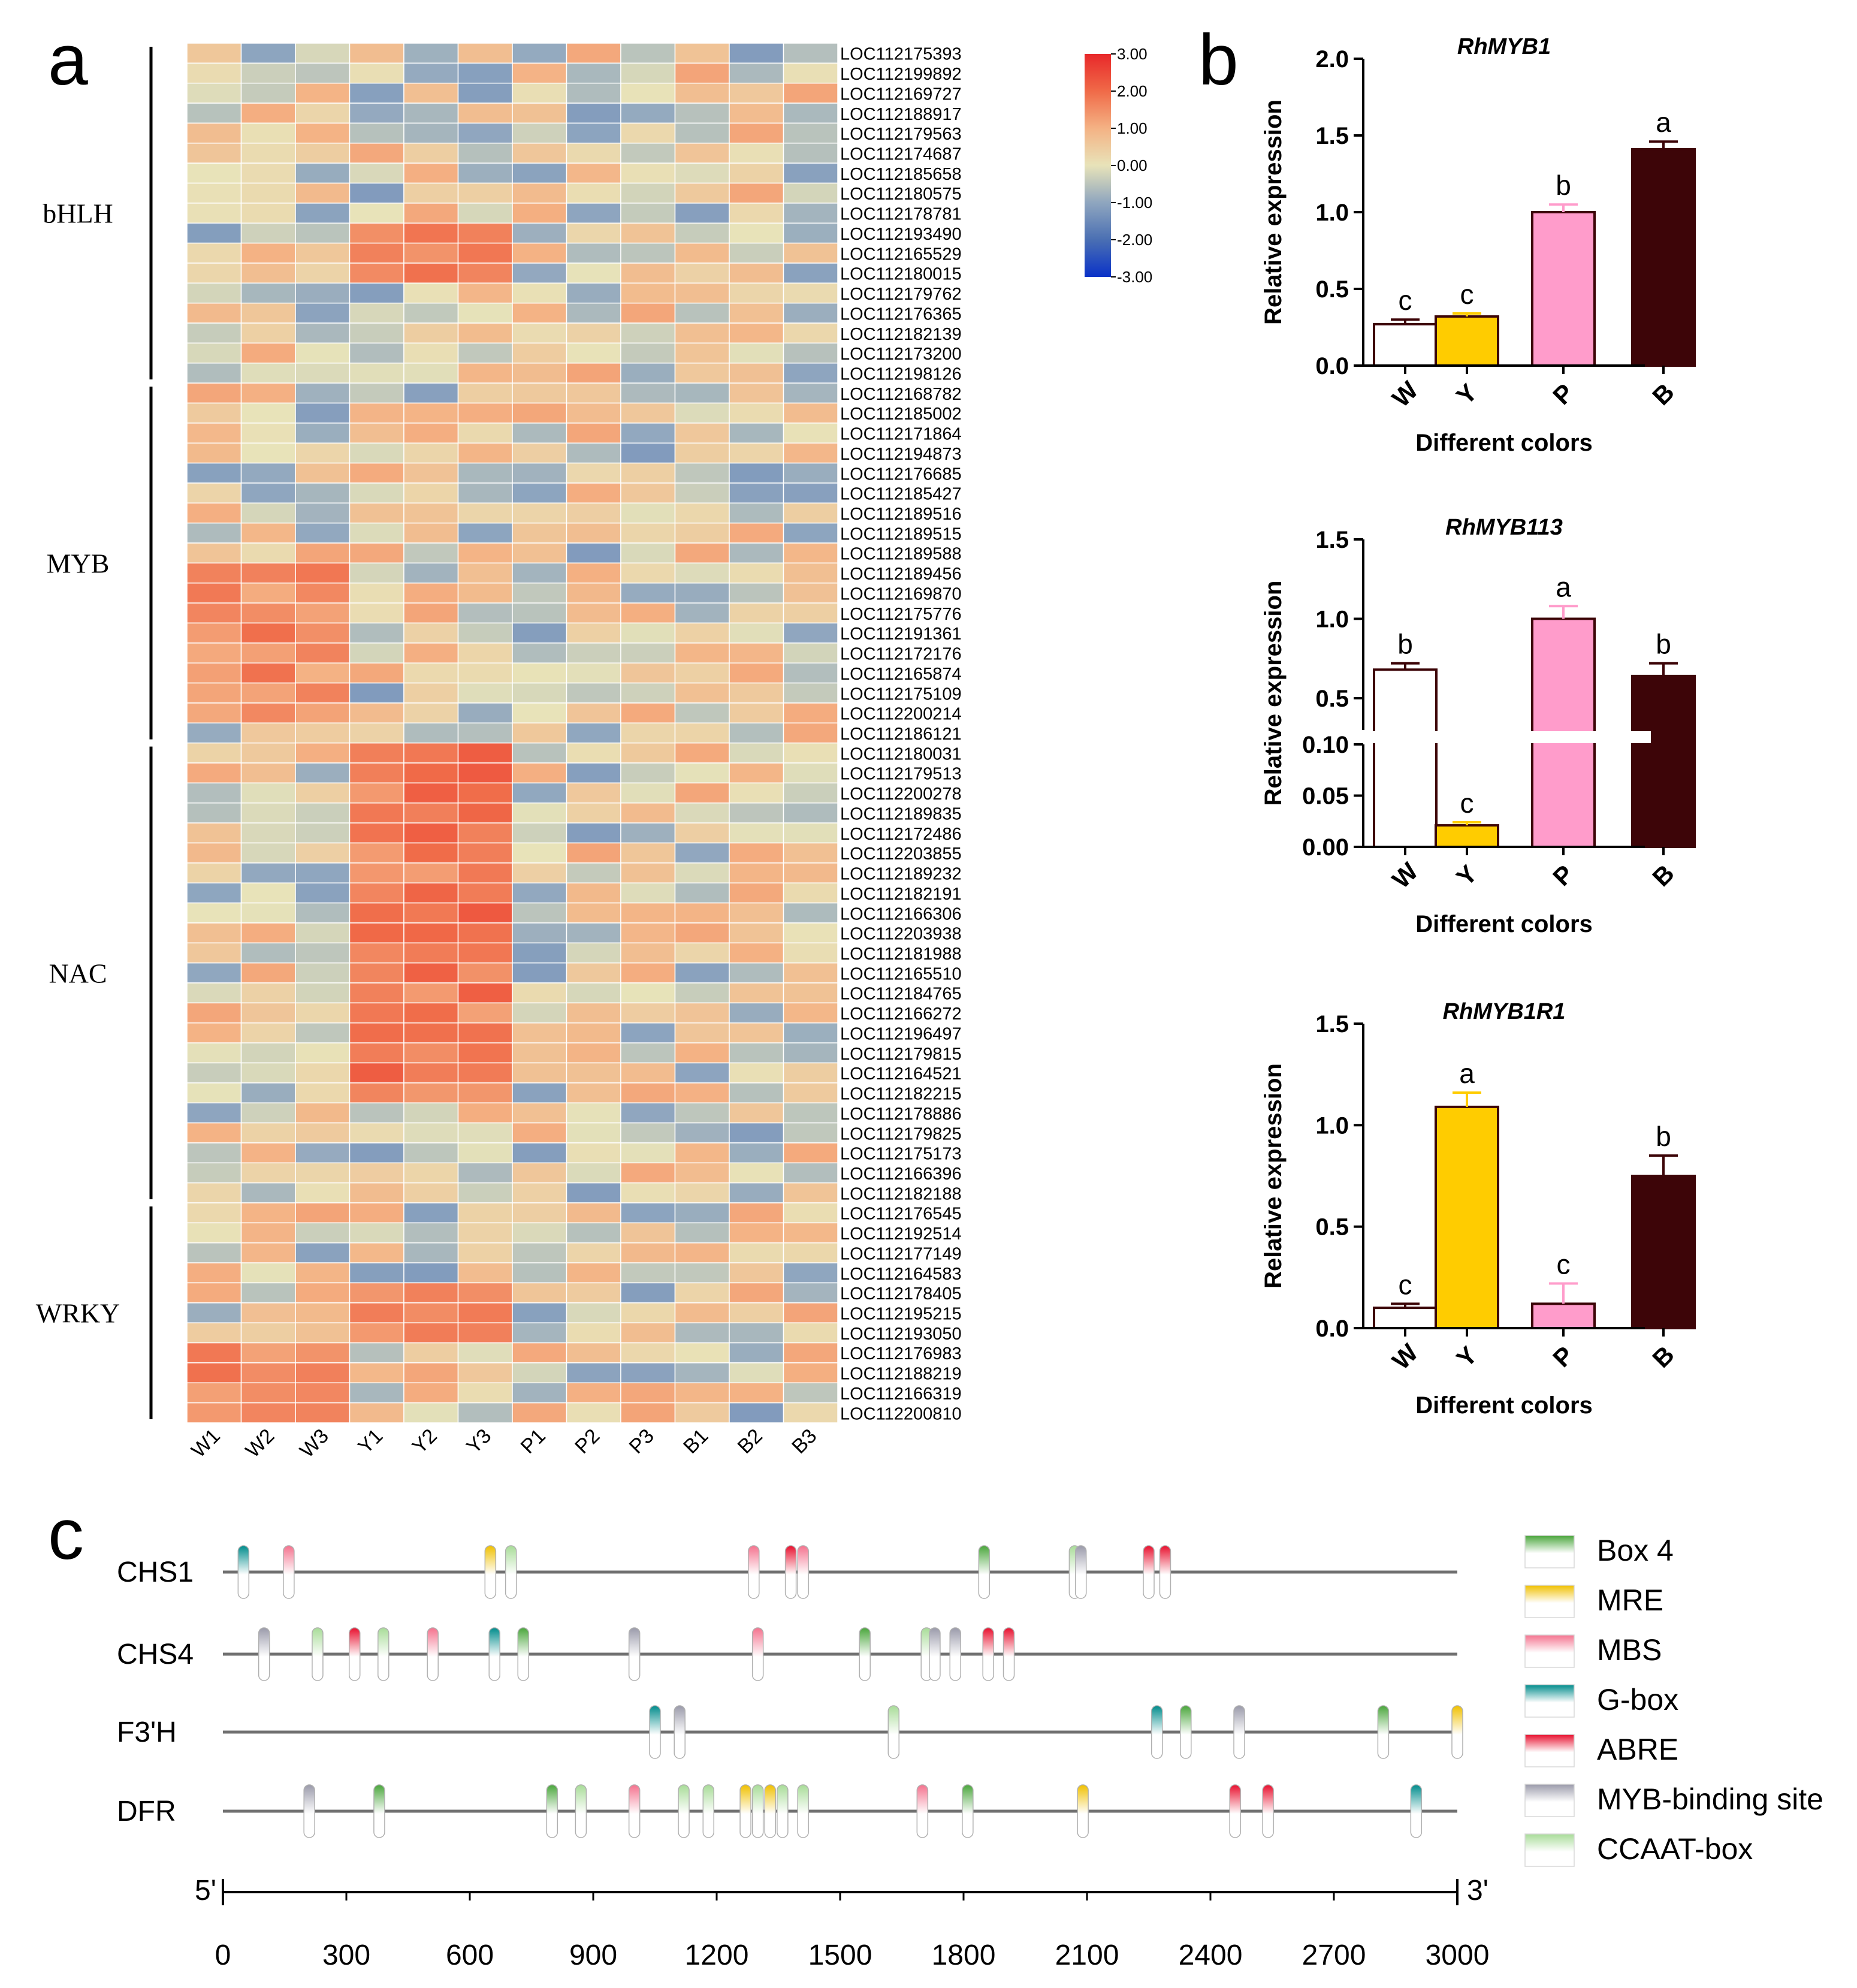  What do you see at coordinates (901, 634) in the screenshot?
I see `row-label: LOC112191361` at bounding box center [901, 634].